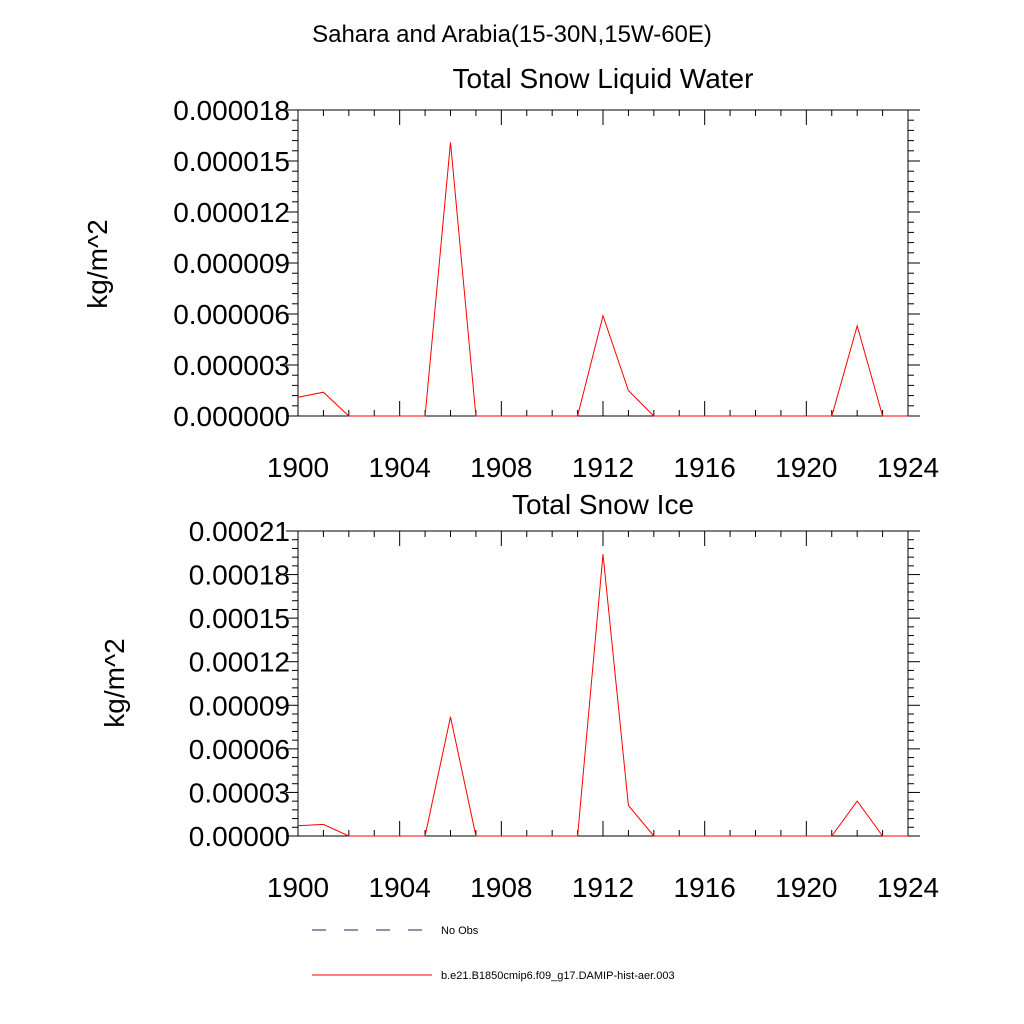  I want to click on y-tick-label: 0.000009, so click(231, 263).